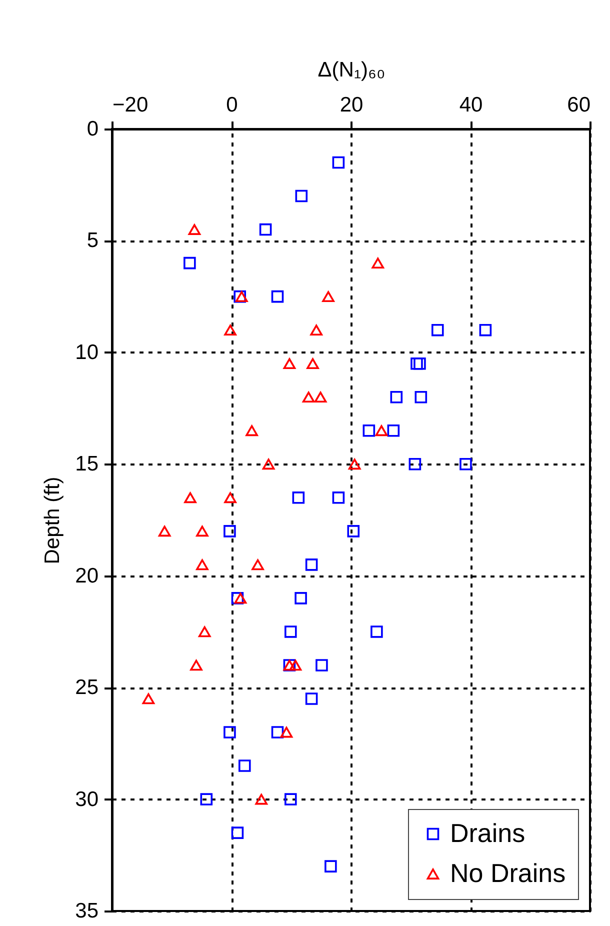  What do you see at coordinates (86, 799) in the screenshot?
I see `y-tick-label: 30` at bounding box center [86, 799].